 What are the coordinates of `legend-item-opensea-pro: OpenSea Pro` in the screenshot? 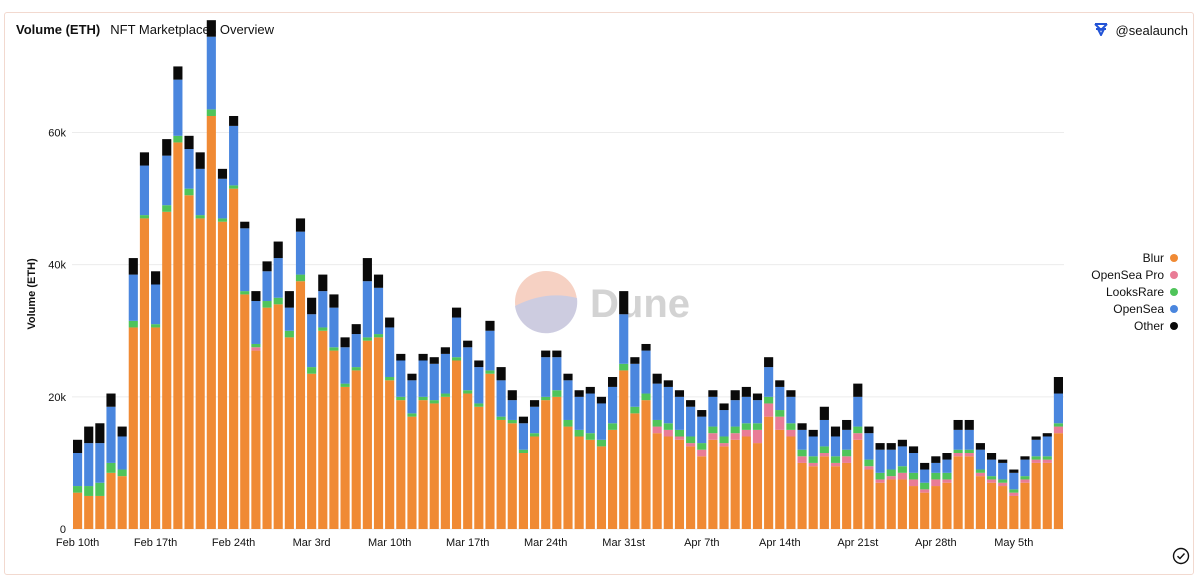 It's located at (1134, 275).